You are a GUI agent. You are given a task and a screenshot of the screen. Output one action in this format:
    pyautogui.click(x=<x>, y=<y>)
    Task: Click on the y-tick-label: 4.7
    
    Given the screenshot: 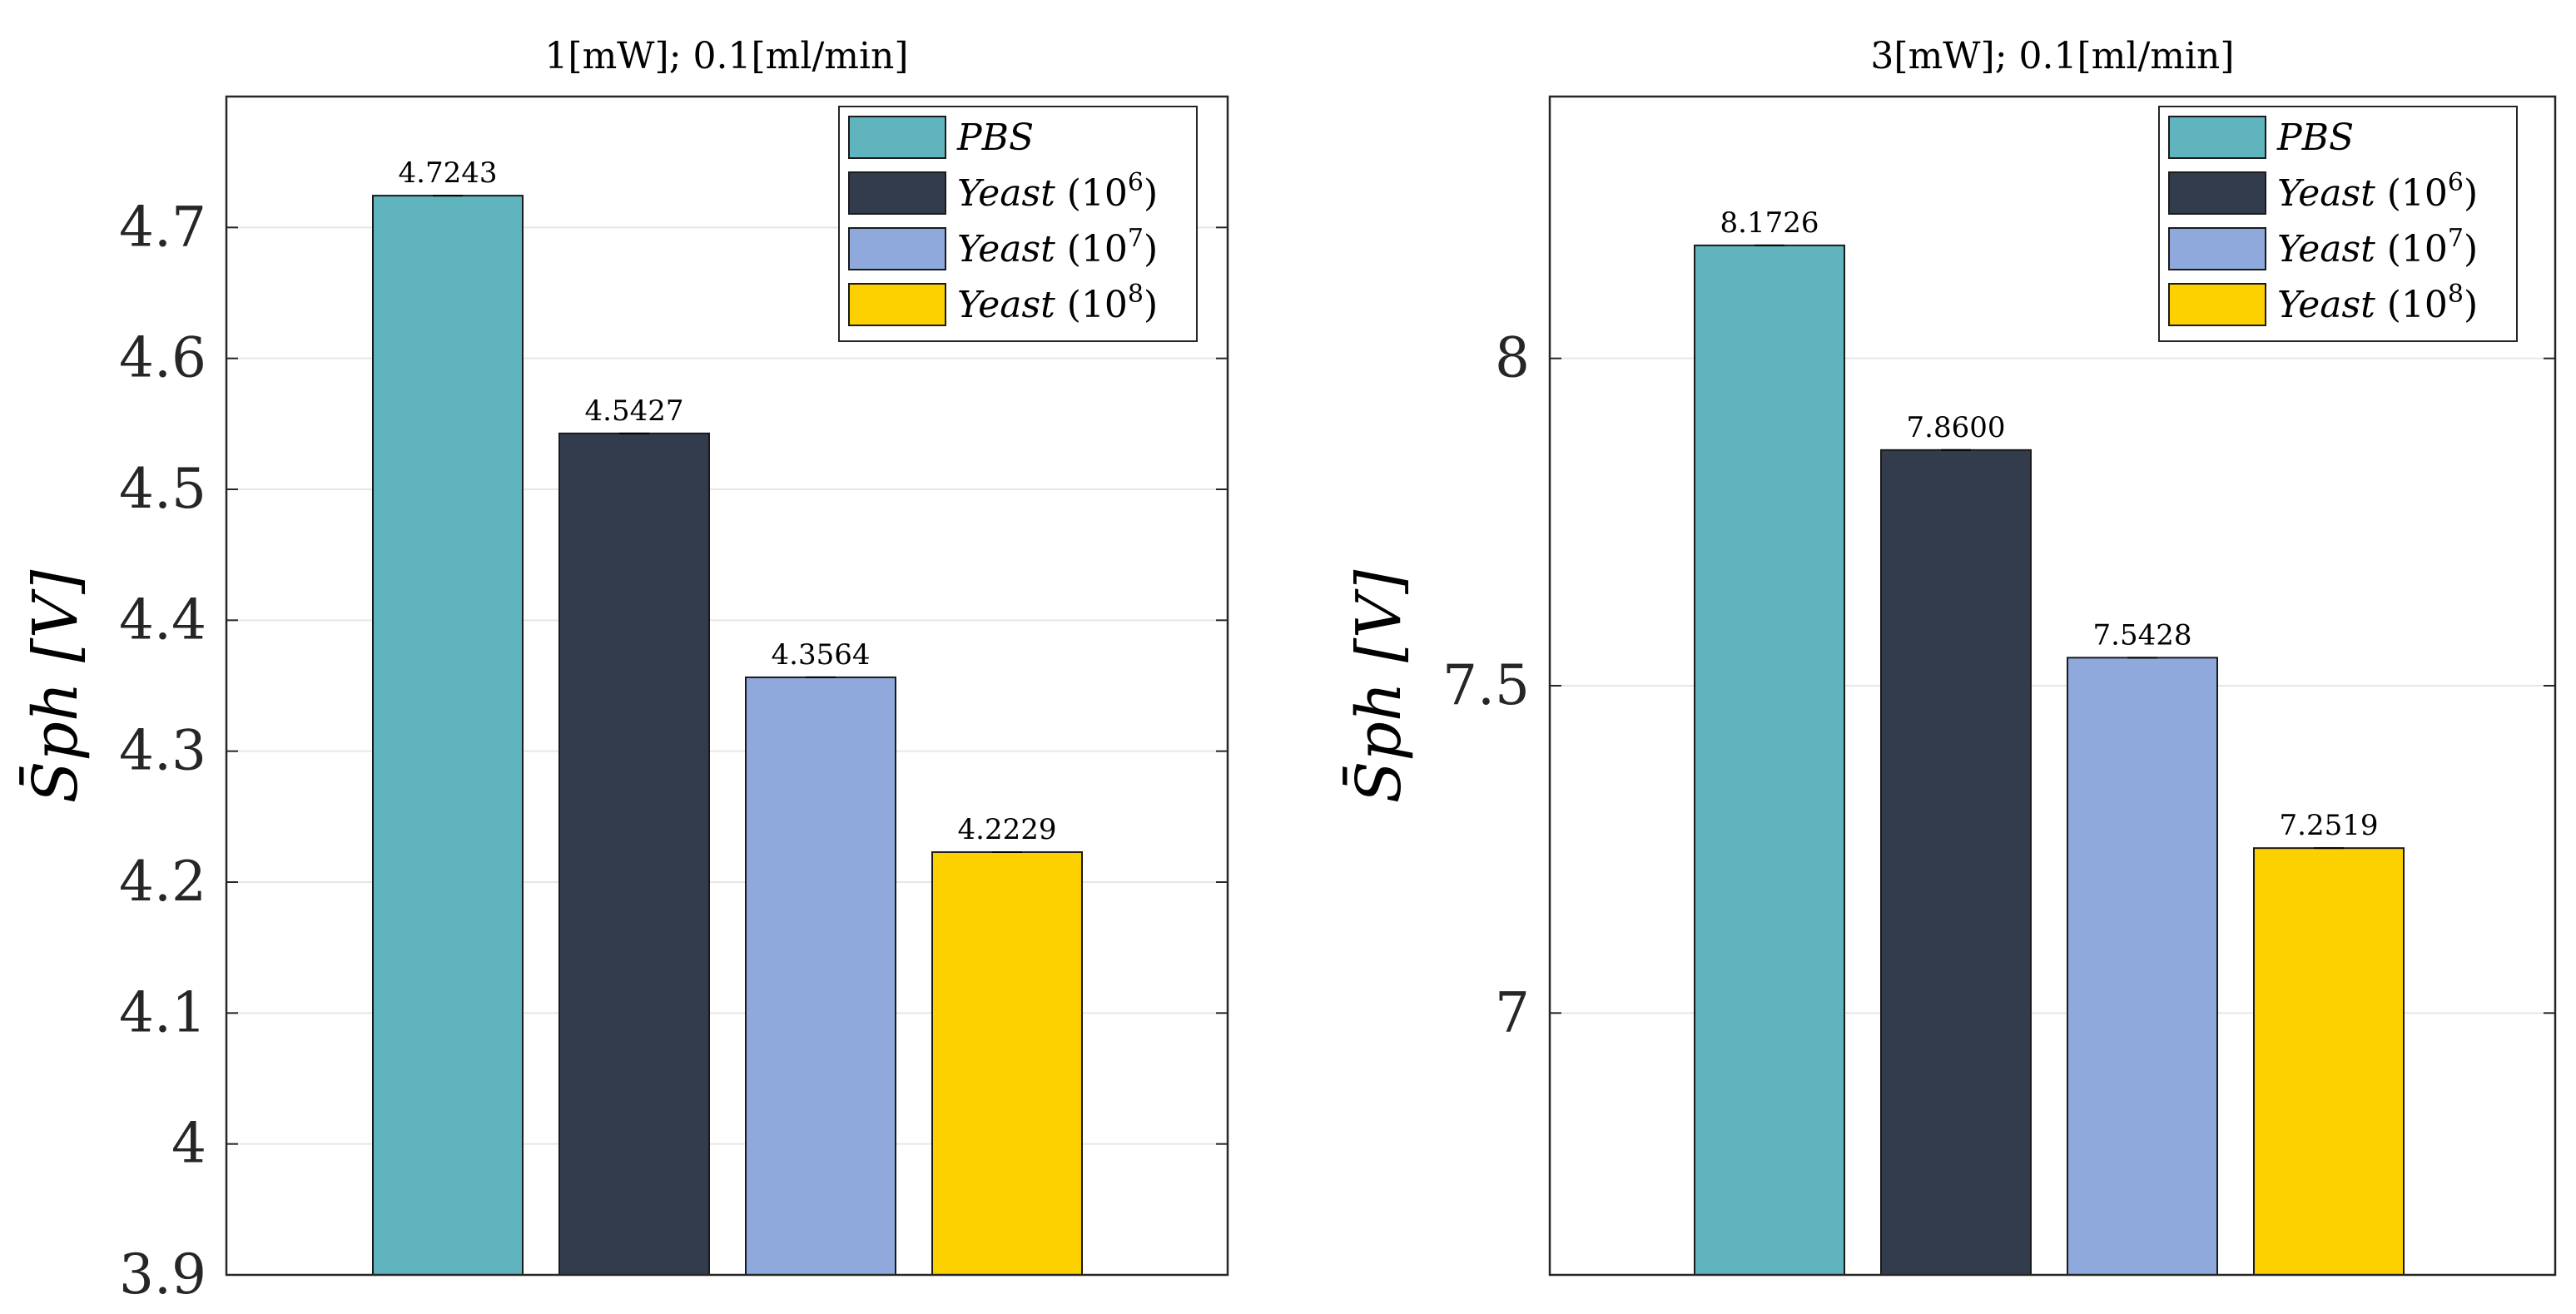 What is the action you would take?
    pyautogui.click(x=162, y=227)
    